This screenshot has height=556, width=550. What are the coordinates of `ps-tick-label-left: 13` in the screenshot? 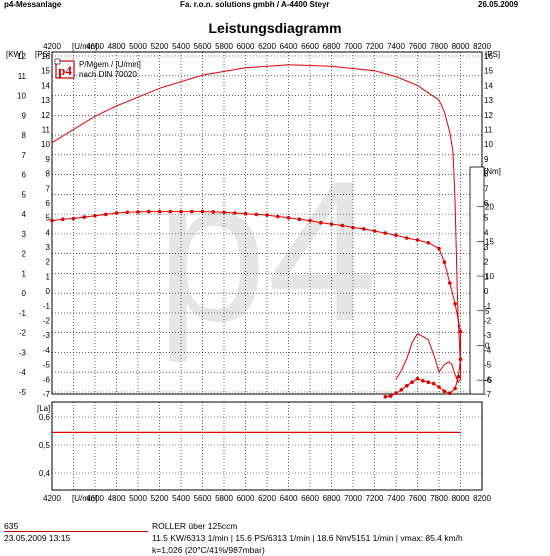 It's located at (45, 100).